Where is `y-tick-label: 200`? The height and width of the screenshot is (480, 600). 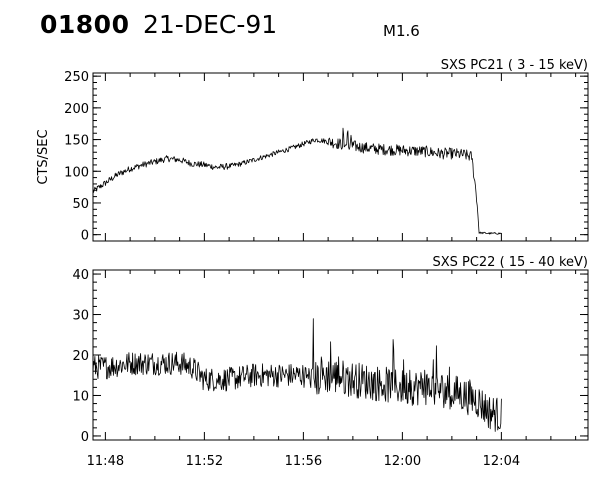
y-tick-label: 200 is located at coordinates (76, 109).